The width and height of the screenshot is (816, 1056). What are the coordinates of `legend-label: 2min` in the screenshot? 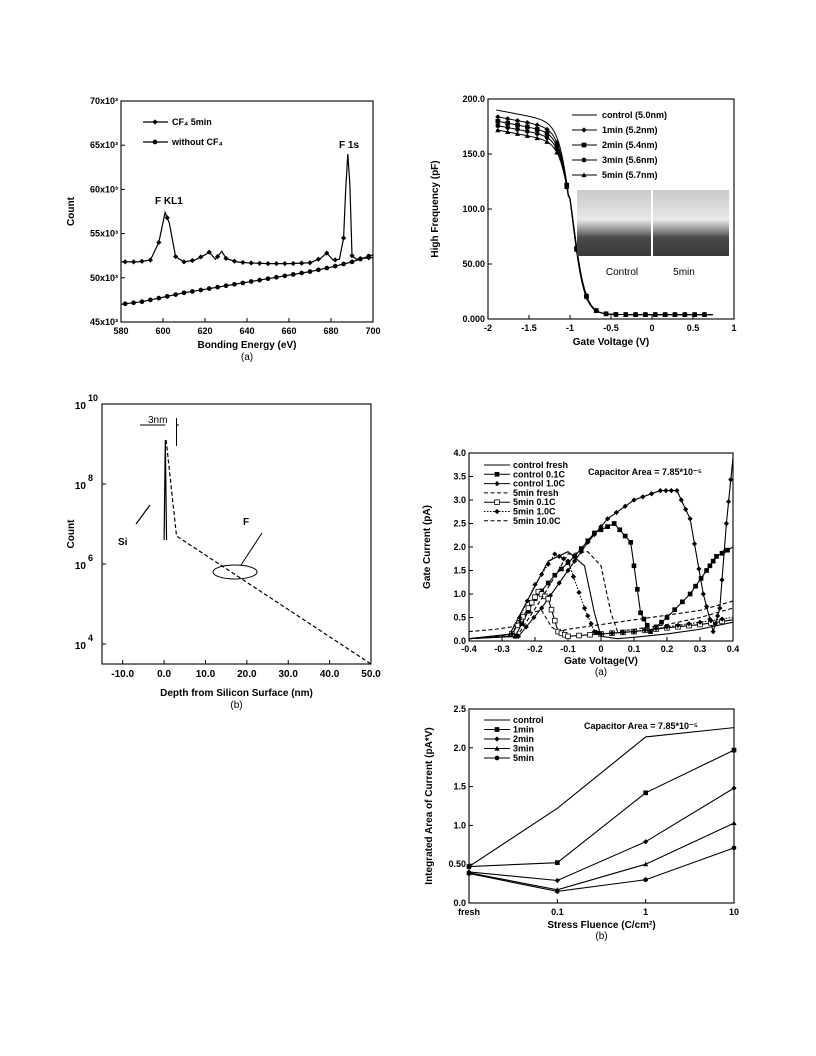 It's located at (523, 739).